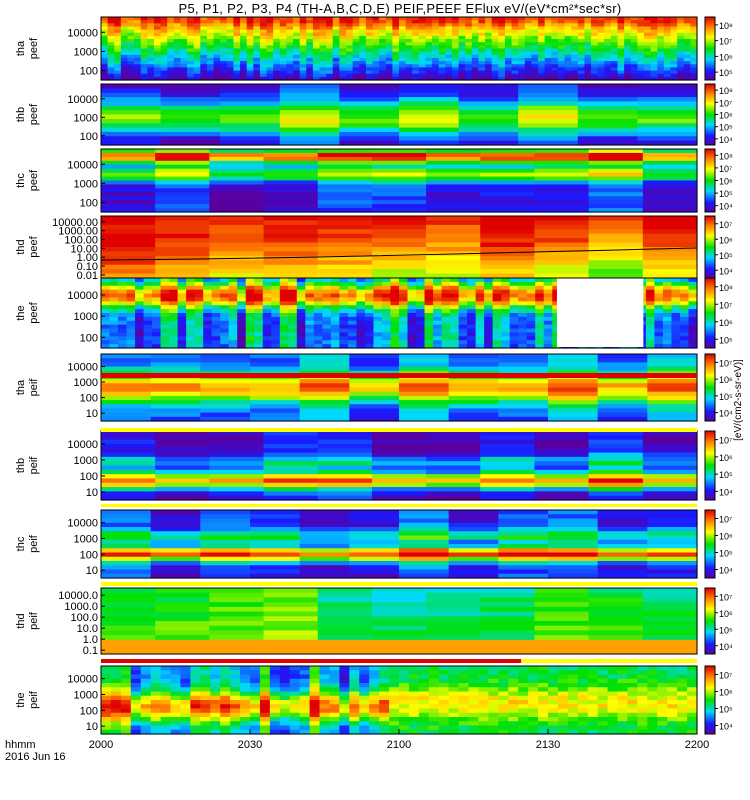 The image size is (750, 800). What do you see at coordinates (101, 745) in the screenshot?
I see `x-tick-label: 2000` at bounding box center [101, 745].